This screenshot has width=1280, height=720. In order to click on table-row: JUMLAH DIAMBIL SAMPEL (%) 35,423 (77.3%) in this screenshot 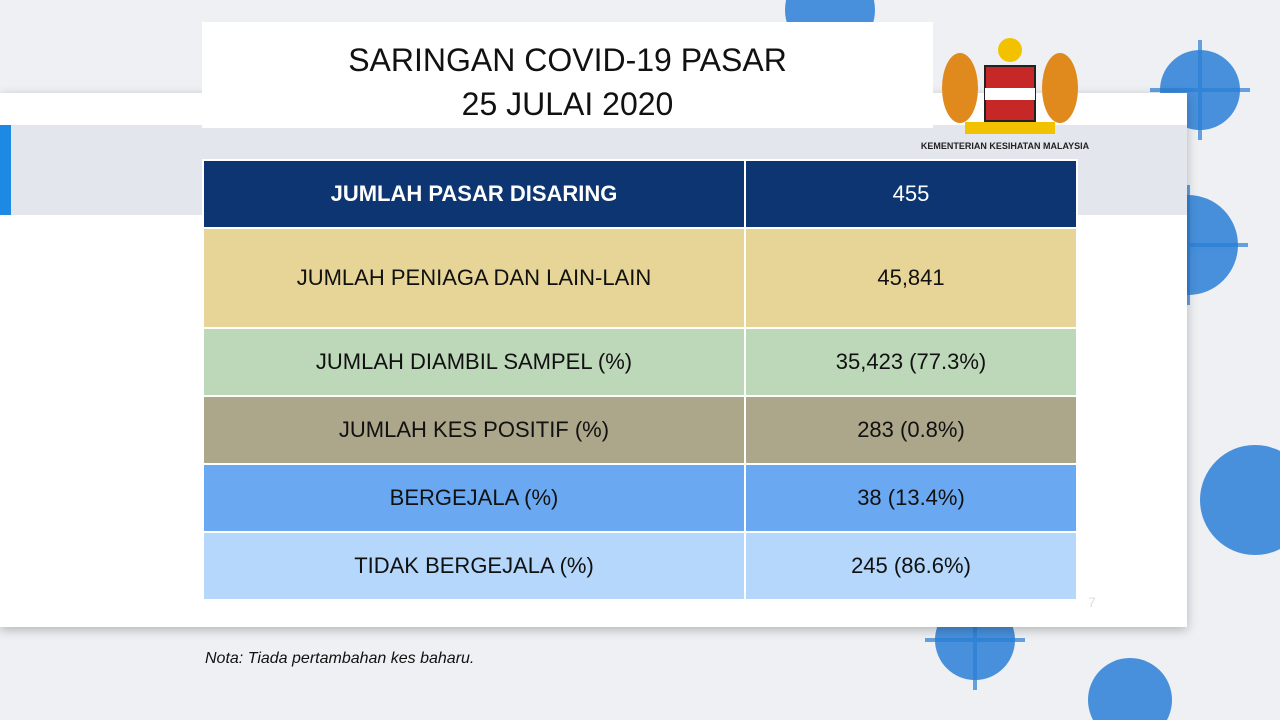, I will do `click(640, 362)`.